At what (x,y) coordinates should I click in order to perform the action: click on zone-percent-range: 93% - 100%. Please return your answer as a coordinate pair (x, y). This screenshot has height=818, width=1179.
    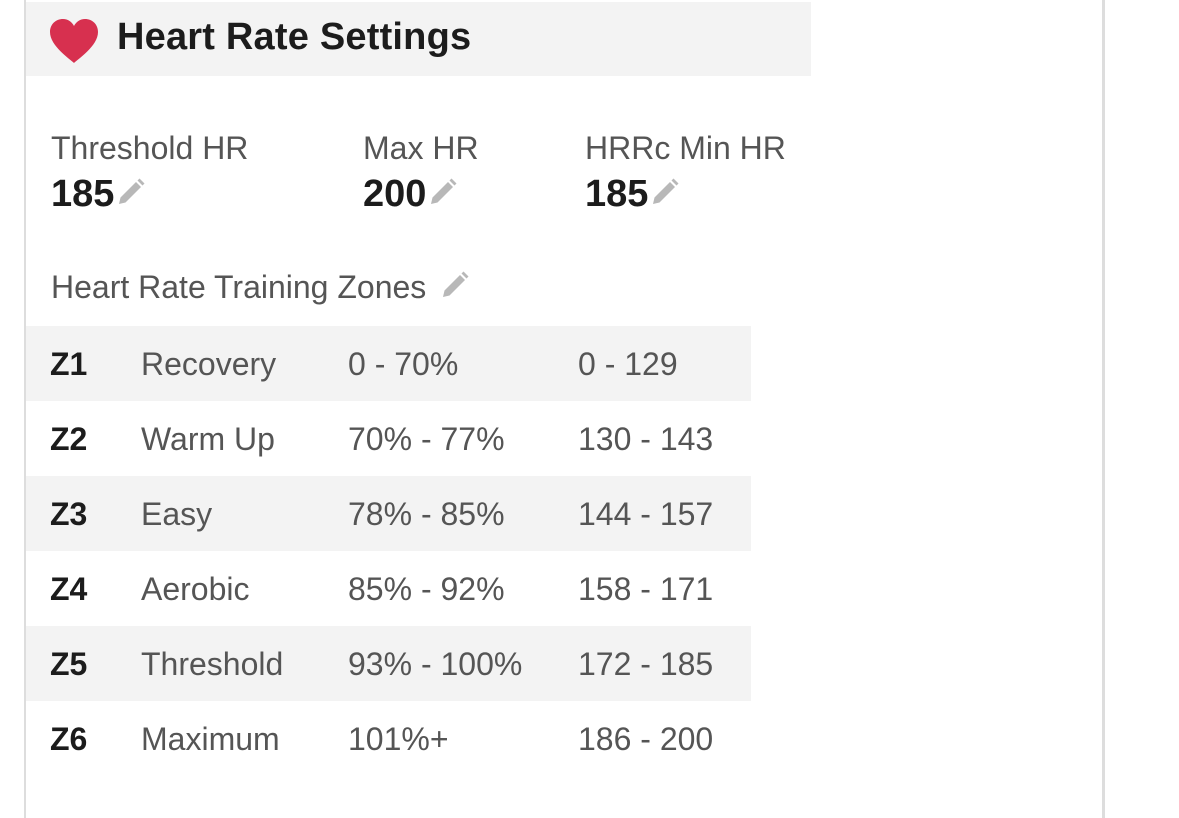
    Looking at the image, I should click on (435, 664).